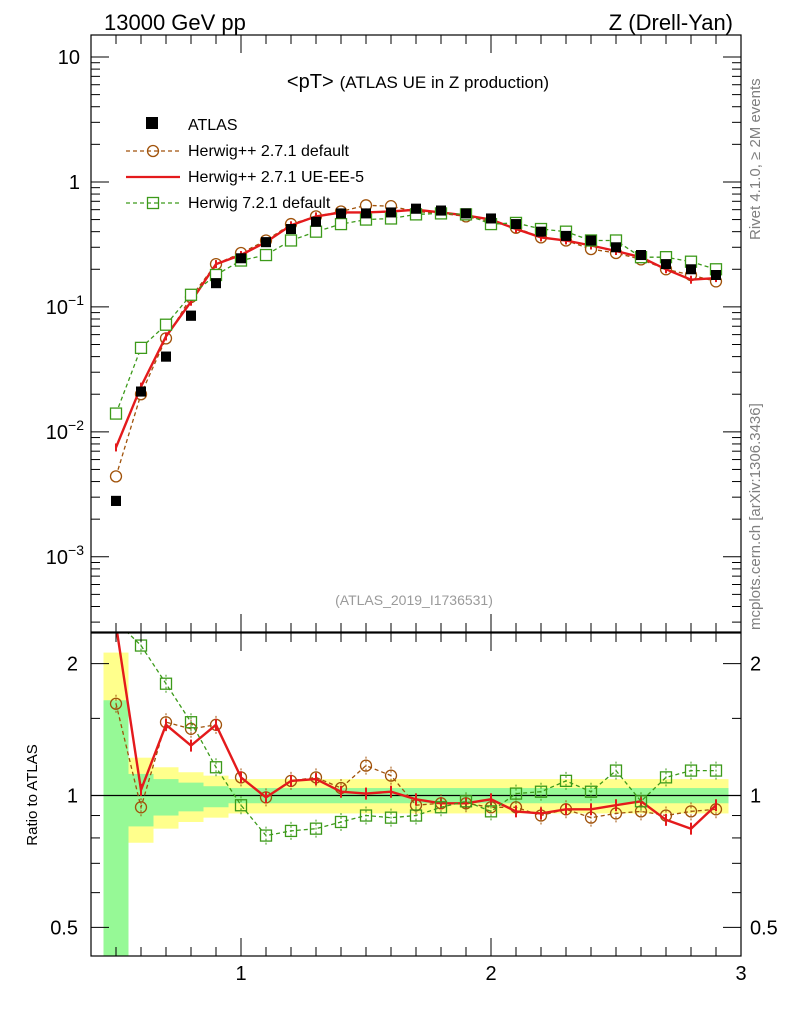  What do you see at coordinates (764, 928) in the screenshot?
I see `ratio-ytick-label-right: 0.5` at bounding box center [764, 928].